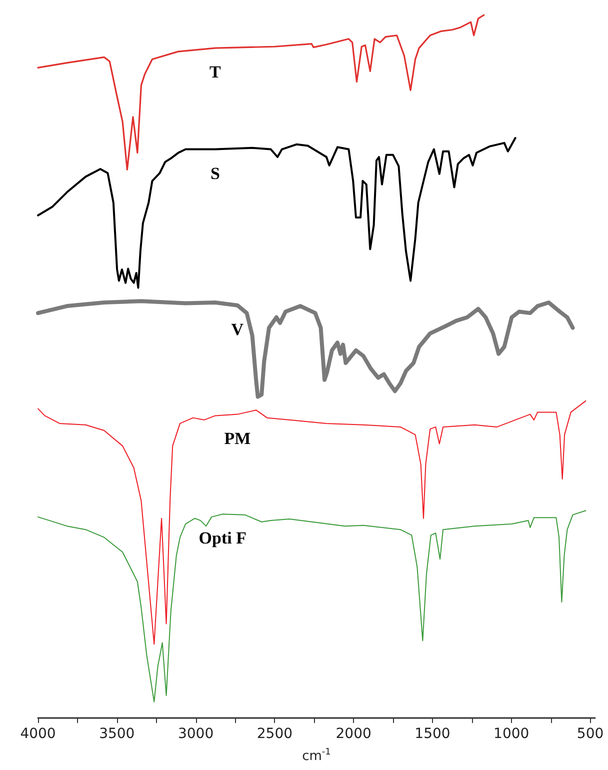 The height and width of the screenshot is (770, 608). I want to click on series-label: V, so click(237, 329).